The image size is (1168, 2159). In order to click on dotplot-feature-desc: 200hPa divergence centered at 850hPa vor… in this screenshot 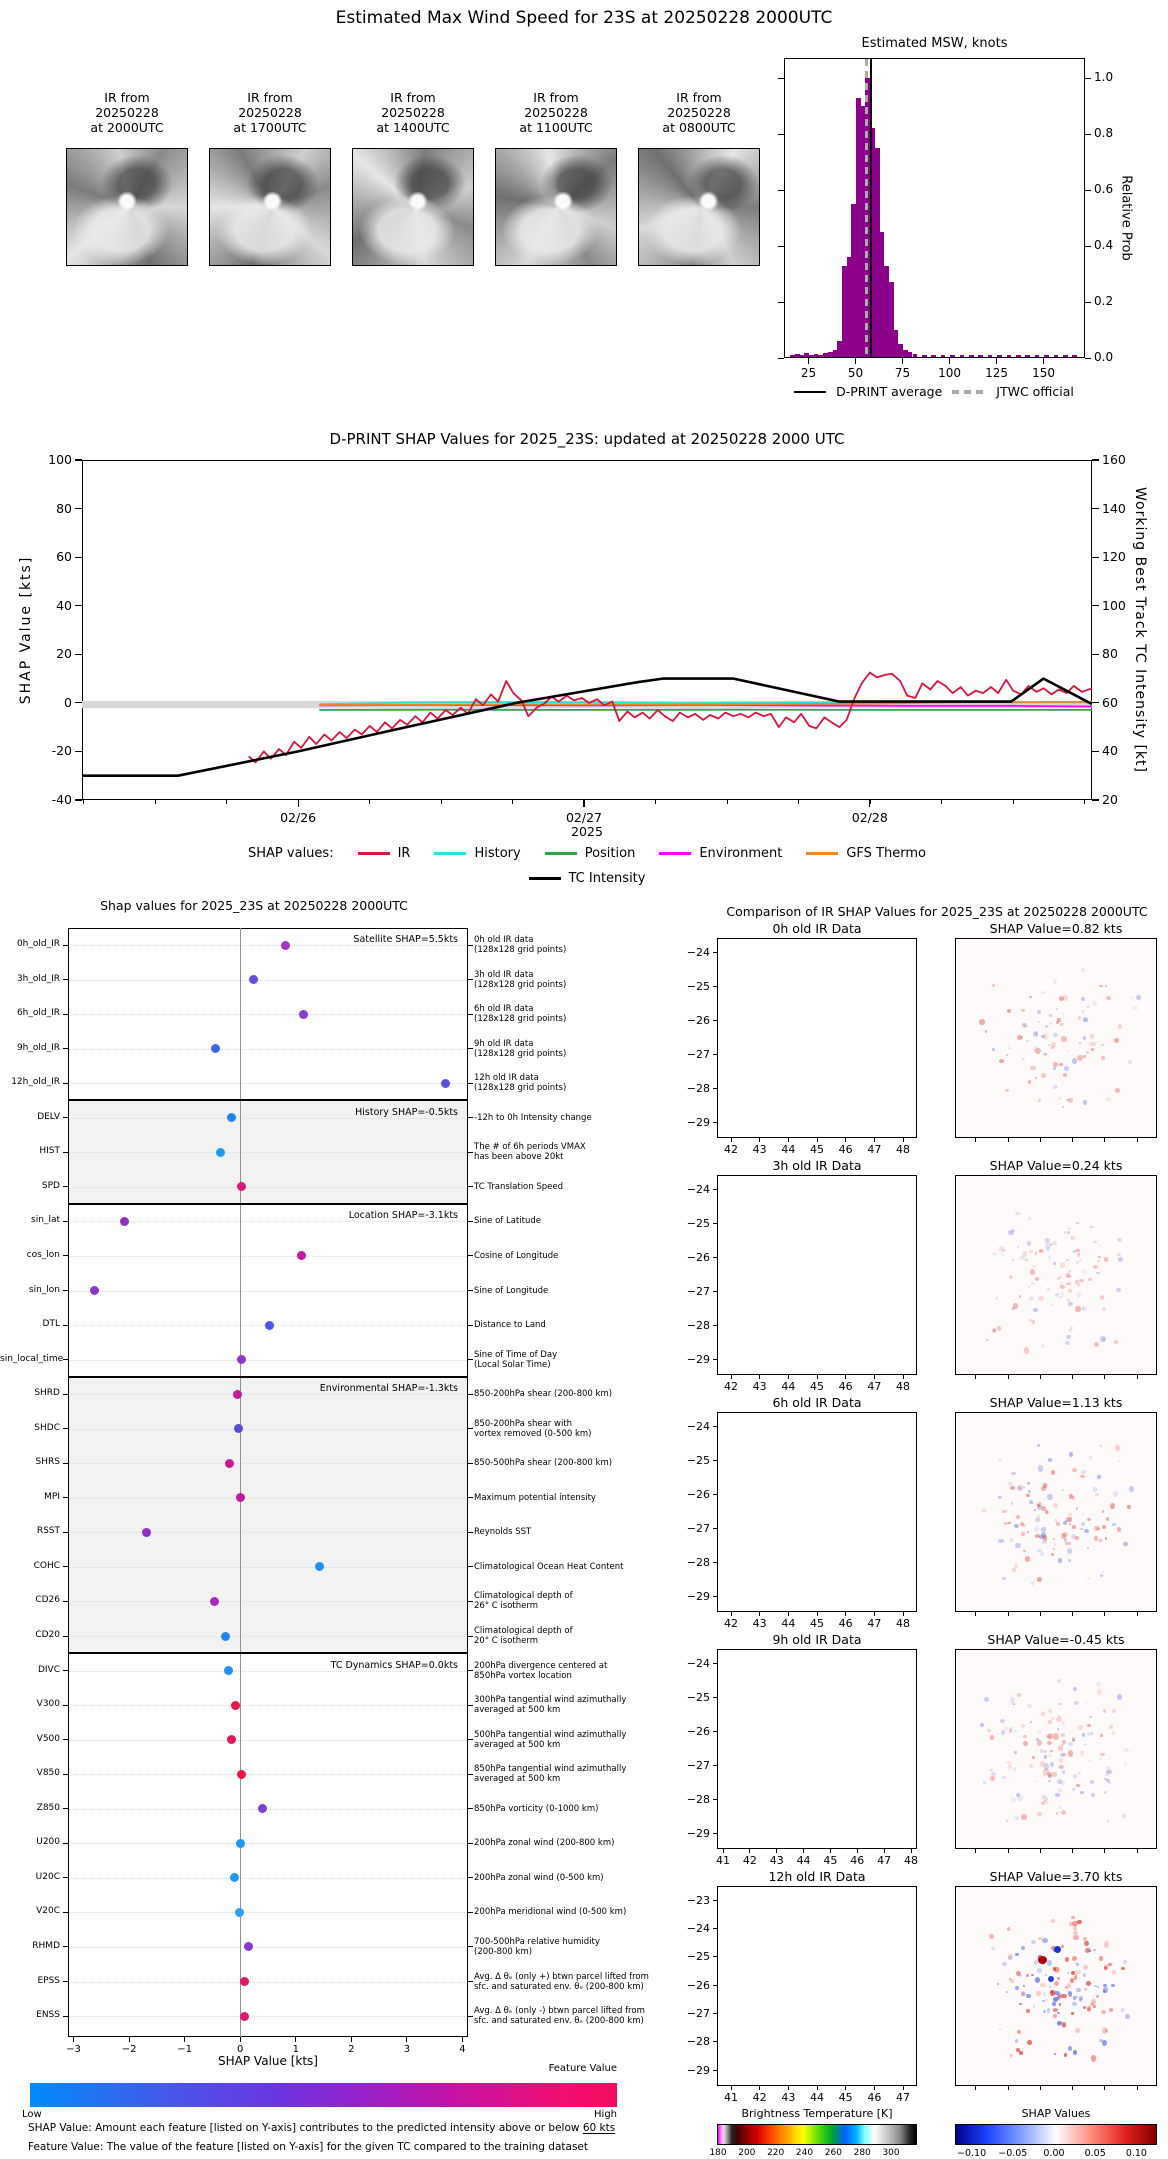, I will do `click(579, 1671)`.